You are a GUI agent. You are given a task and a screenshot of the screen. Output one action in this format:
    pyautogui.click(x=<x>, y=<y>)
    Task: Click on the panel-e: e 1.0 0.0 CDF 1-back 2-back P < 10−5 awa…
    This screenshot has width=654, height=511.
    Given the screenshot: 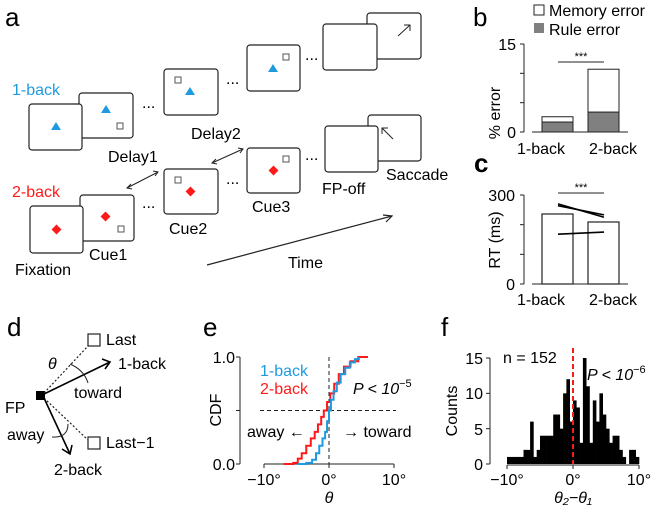 What is the action you would take?
    pyautogui.click(x=307, y=409)
    